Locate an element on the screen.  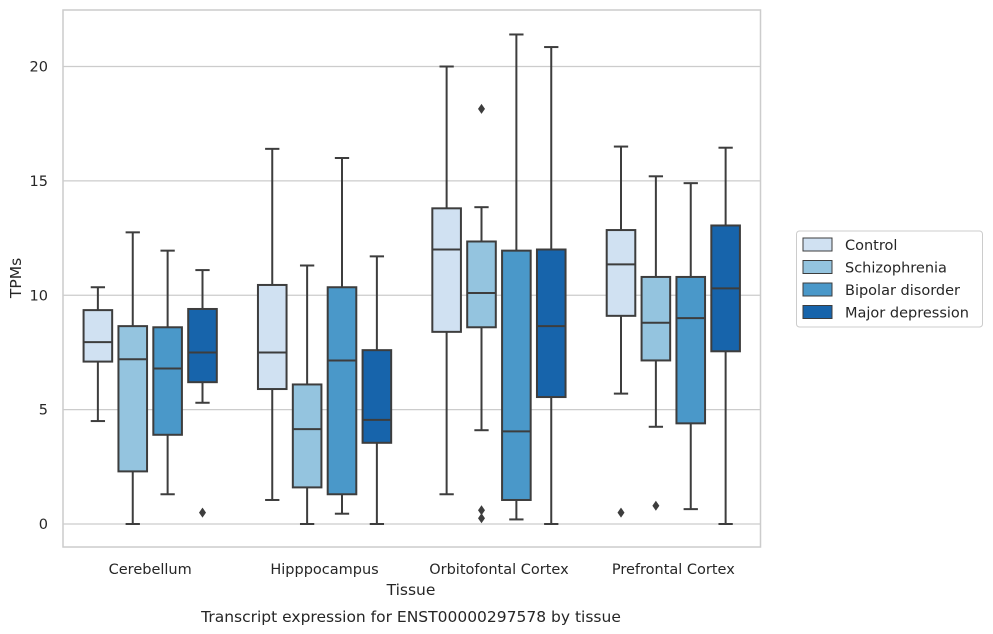
y-tick-label: 15 is located at coordinates (39, 182).